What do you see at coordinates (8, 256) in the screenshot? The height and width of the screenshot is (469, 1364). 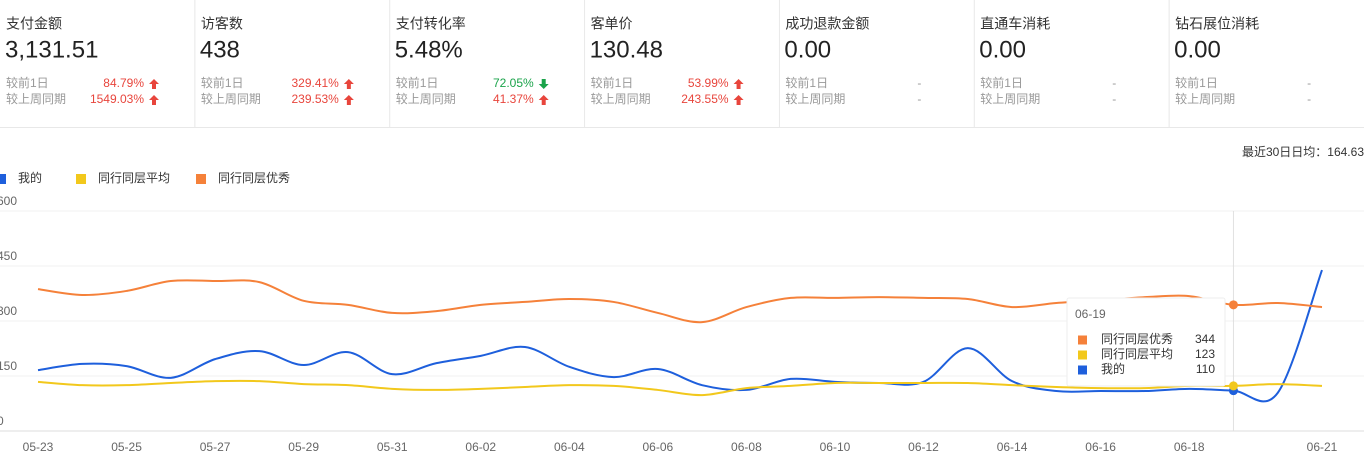 I see `y-tick-label: 450` at bounding box center [8, 256].